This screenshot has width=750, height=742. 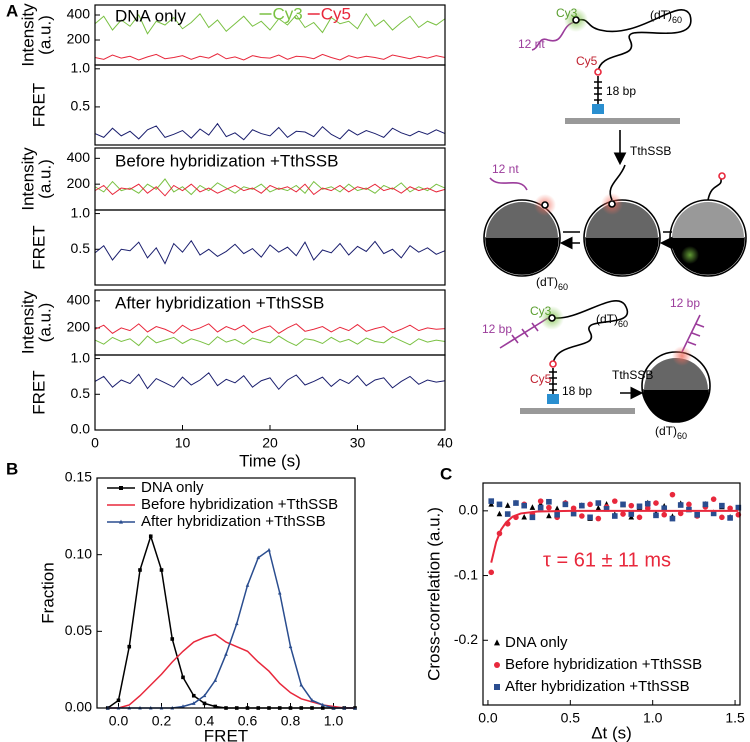 I want to click on label-sub: 60, so click(x=623, y=324).